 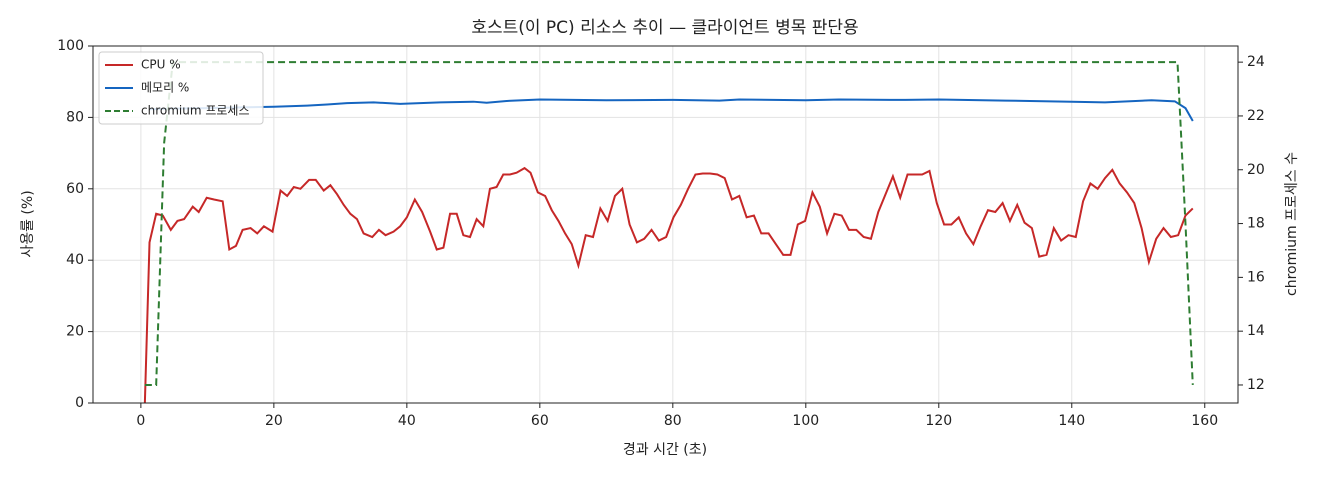 What do you see at coordinates (75, 189) in the screenshot?
I see `y-tick-label: 60` at bounding box center [75, 189].